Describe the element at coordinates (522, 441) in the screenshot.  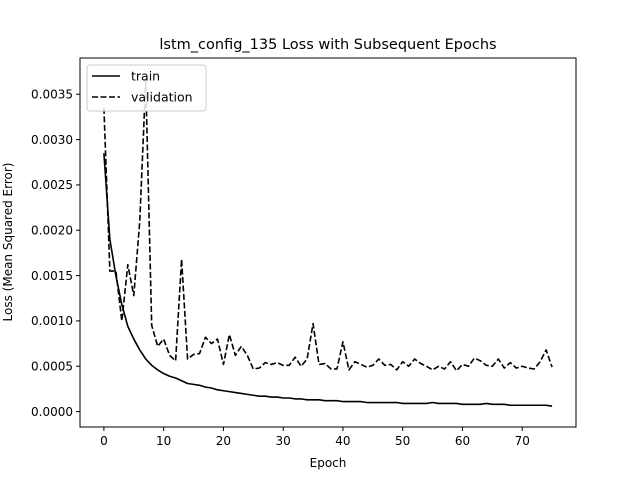
I see `x-tick-label: 70` at that location.